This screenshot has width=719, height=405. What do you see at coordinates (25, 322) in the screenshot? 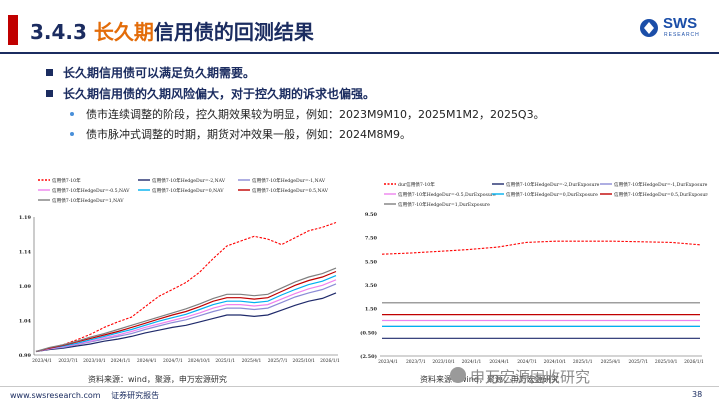
I see `y-tick-label: 1.04` at bounding box center [25, 322].